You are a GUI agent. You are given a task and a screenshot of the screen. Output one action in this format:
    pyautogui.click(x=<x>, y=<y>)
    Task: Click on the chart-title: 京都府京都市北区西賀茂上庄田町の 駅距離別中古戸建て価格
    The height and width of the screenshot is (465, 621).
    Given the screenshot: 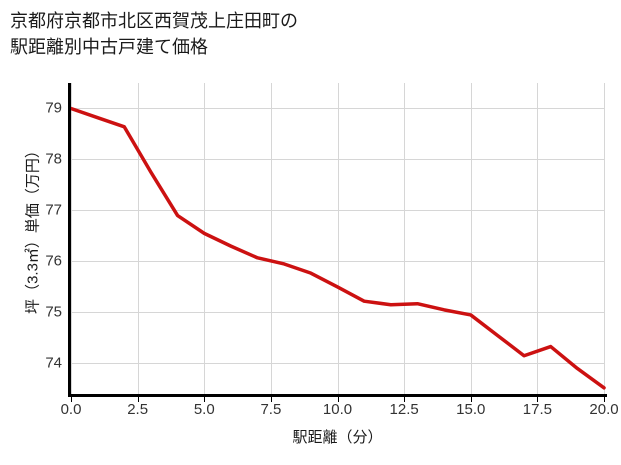 What is the action you would take?
    pyautogui.click(x=154, y=34)
    